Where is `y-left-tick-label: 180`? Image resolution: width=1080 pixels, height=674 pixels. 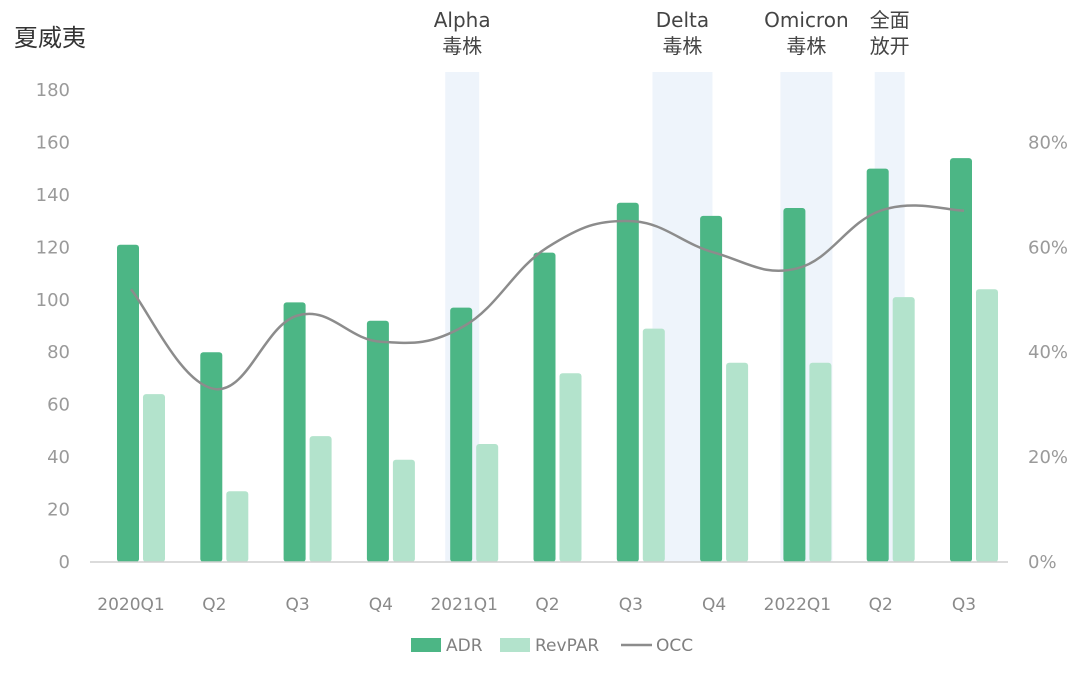
y-left-tick-label: 180 is located at coordinates (53, 90).